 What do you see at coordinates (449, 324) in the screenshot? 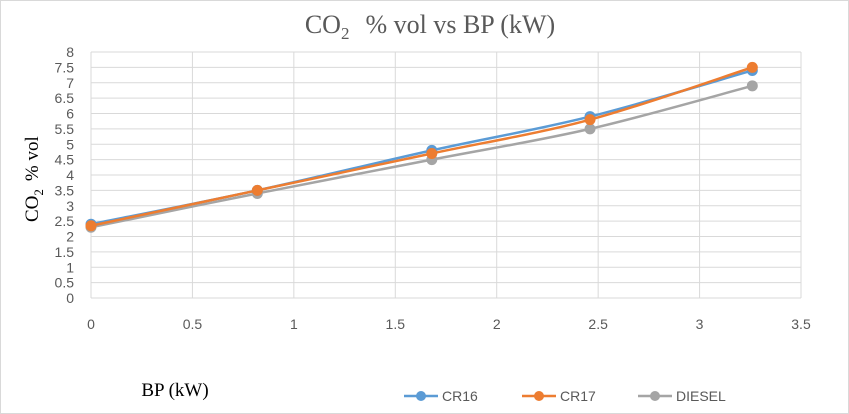
I see `x-tick-labels: 0 0.5 1 1.5 2 2.5 3 3.5` at bounding box center [449, 324].